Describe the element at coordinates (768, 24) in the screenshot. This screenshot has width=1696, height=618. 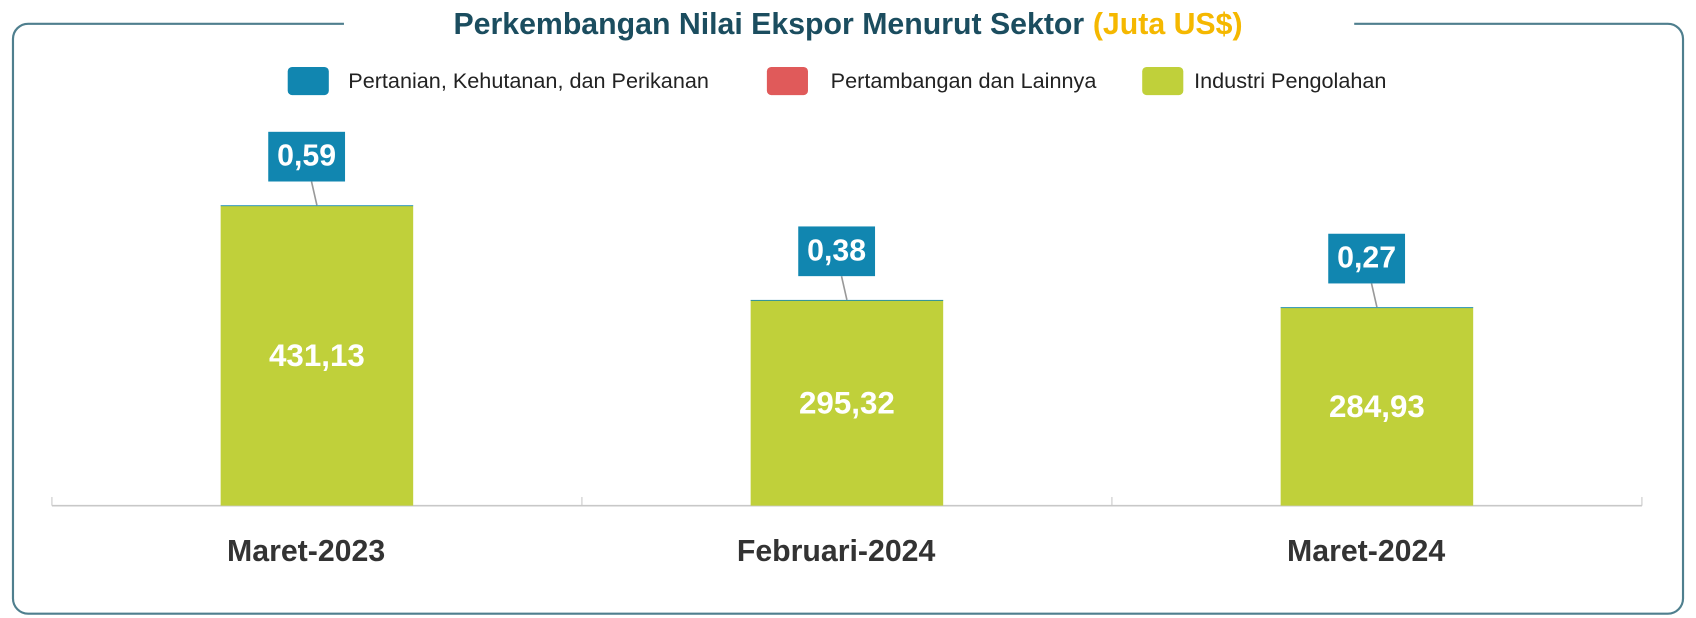
I see `title-main: Perkembangan Nilai Ekspor Menurut Sektor` at that location.